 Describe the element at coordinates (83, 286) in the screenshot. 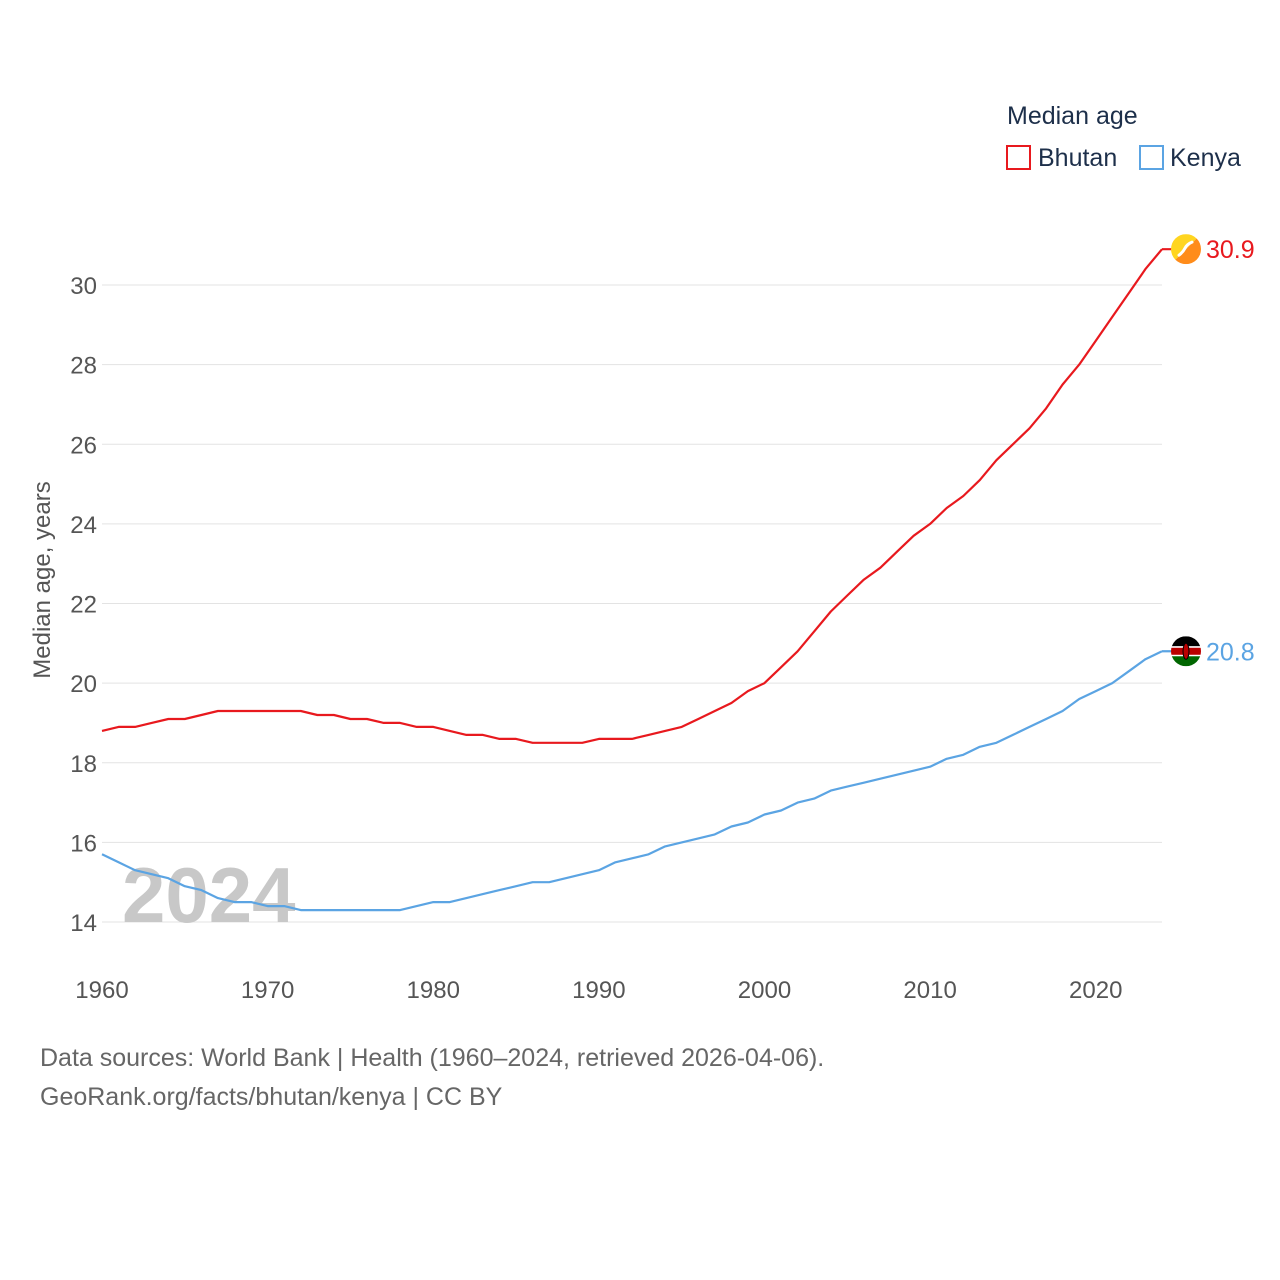

I see `y-tick-label: 30` at that location.